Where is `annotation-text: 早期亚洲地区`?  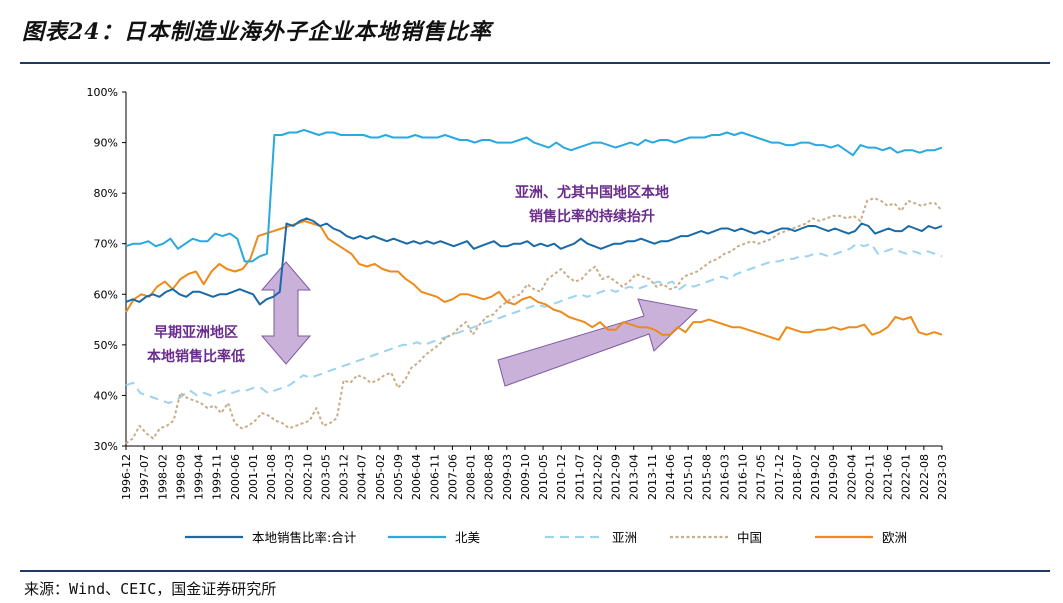 annotation-text: 早期亚洲地区 is located at coordinates (196, 332).